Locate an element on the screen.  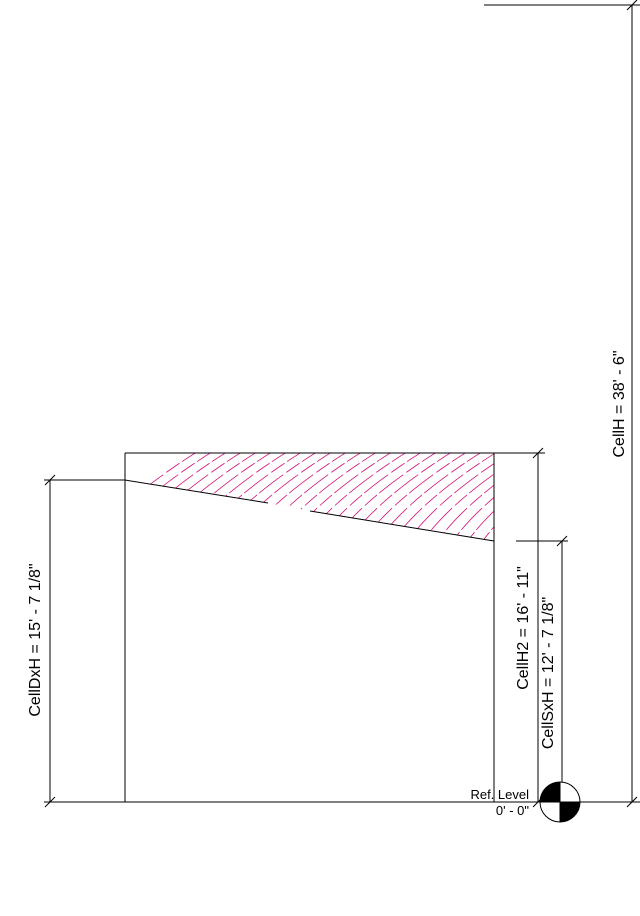
level-target-icon is located at coordinates (560, 802).